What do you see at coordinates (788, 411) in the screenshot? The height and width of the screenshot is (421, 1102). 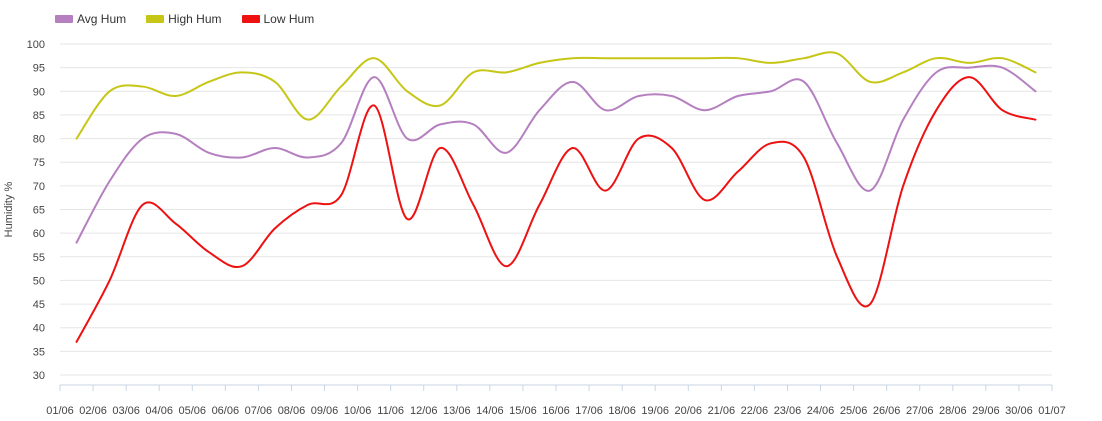 I see `x-tick-label: 23/06` at bounding box center [788, 411].